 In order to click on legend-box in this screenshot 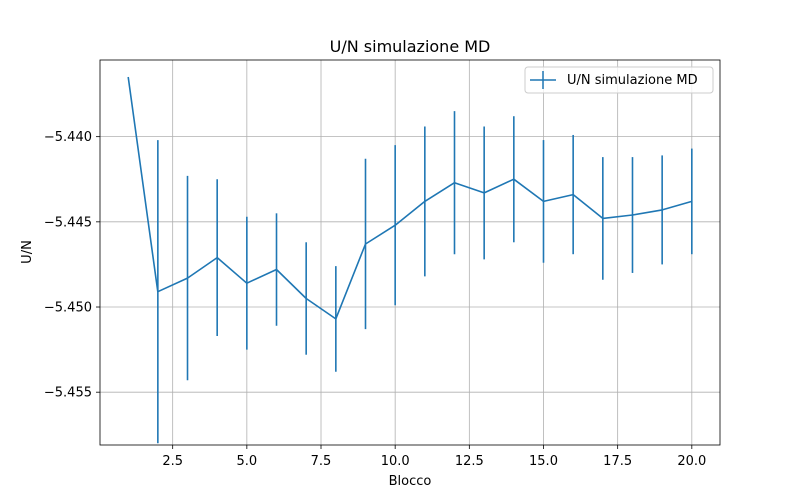, I will do `click(619, 80)`.